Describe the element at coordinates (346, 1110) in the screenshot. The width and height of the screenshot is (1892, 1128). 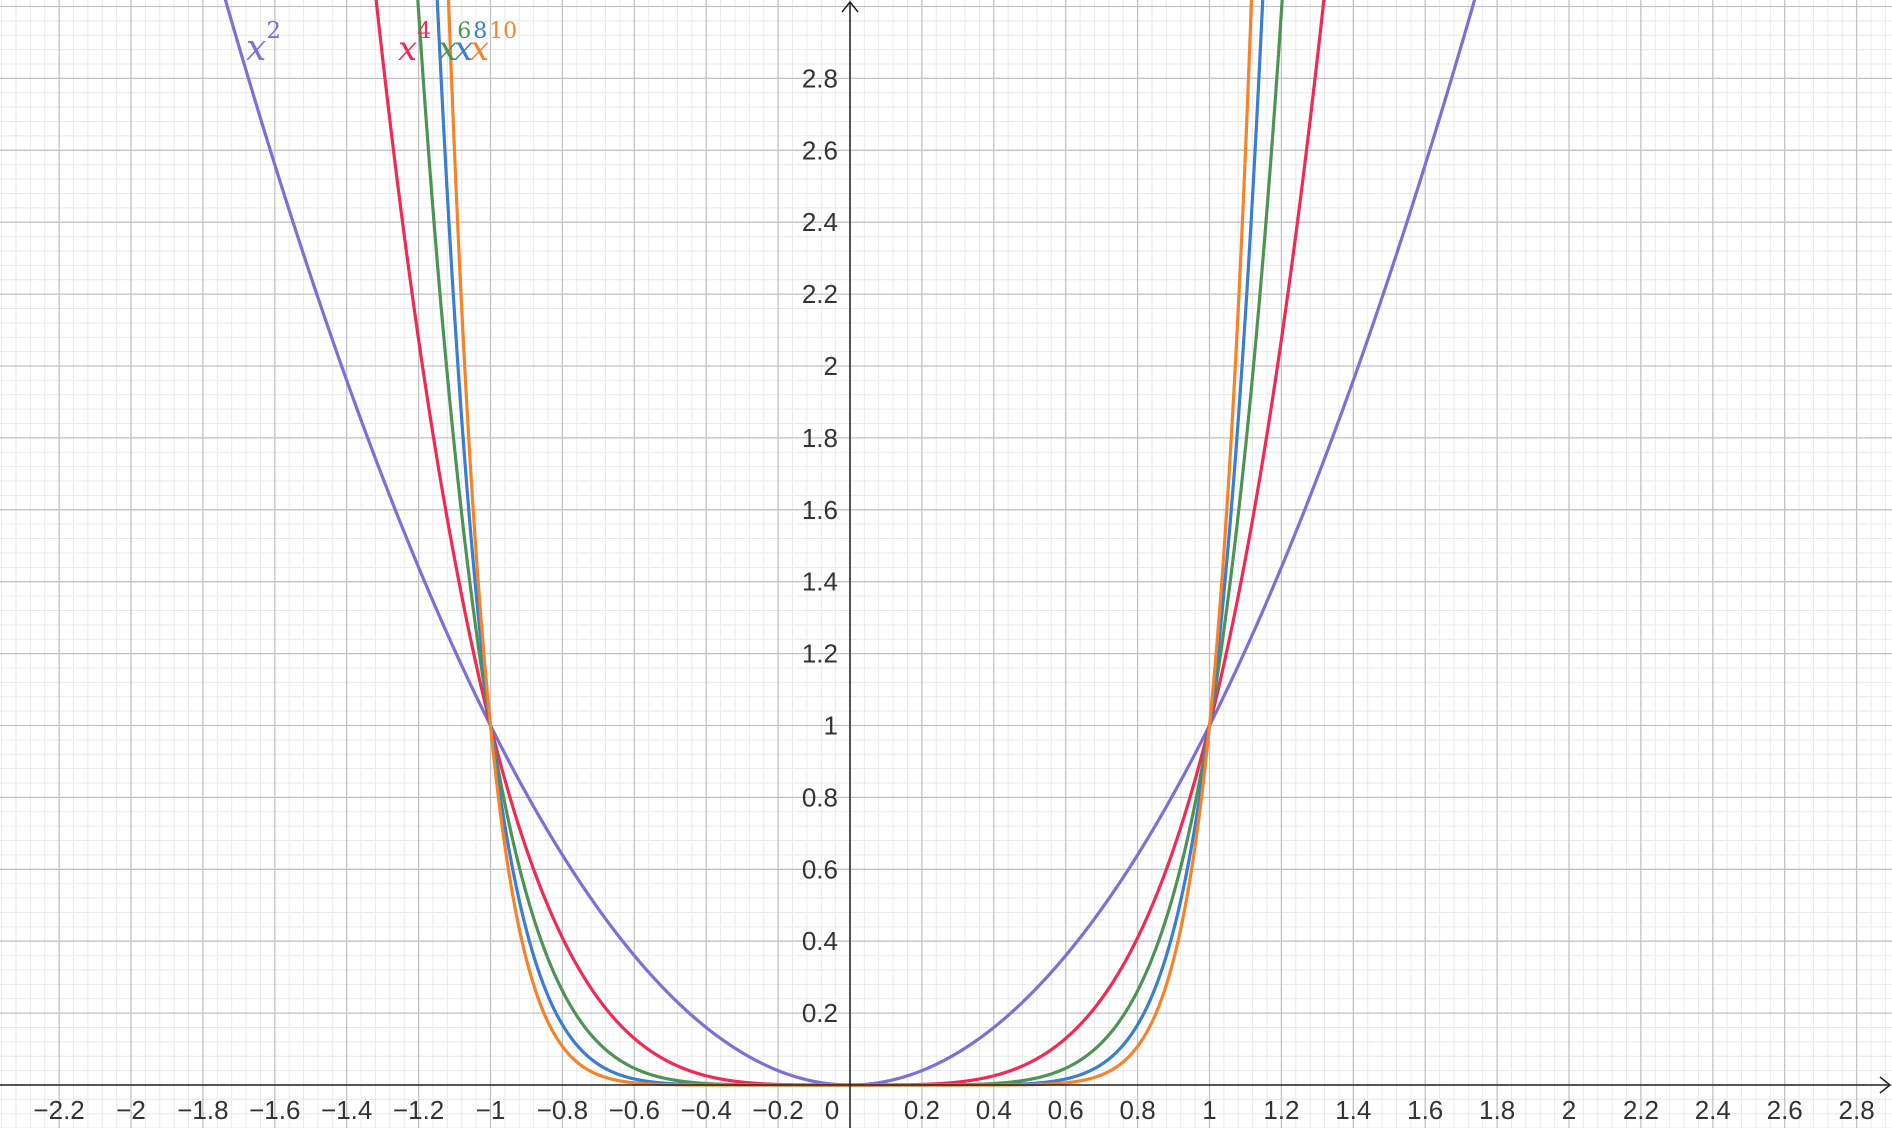
I see `x-tick-label: −1.4` at that location.